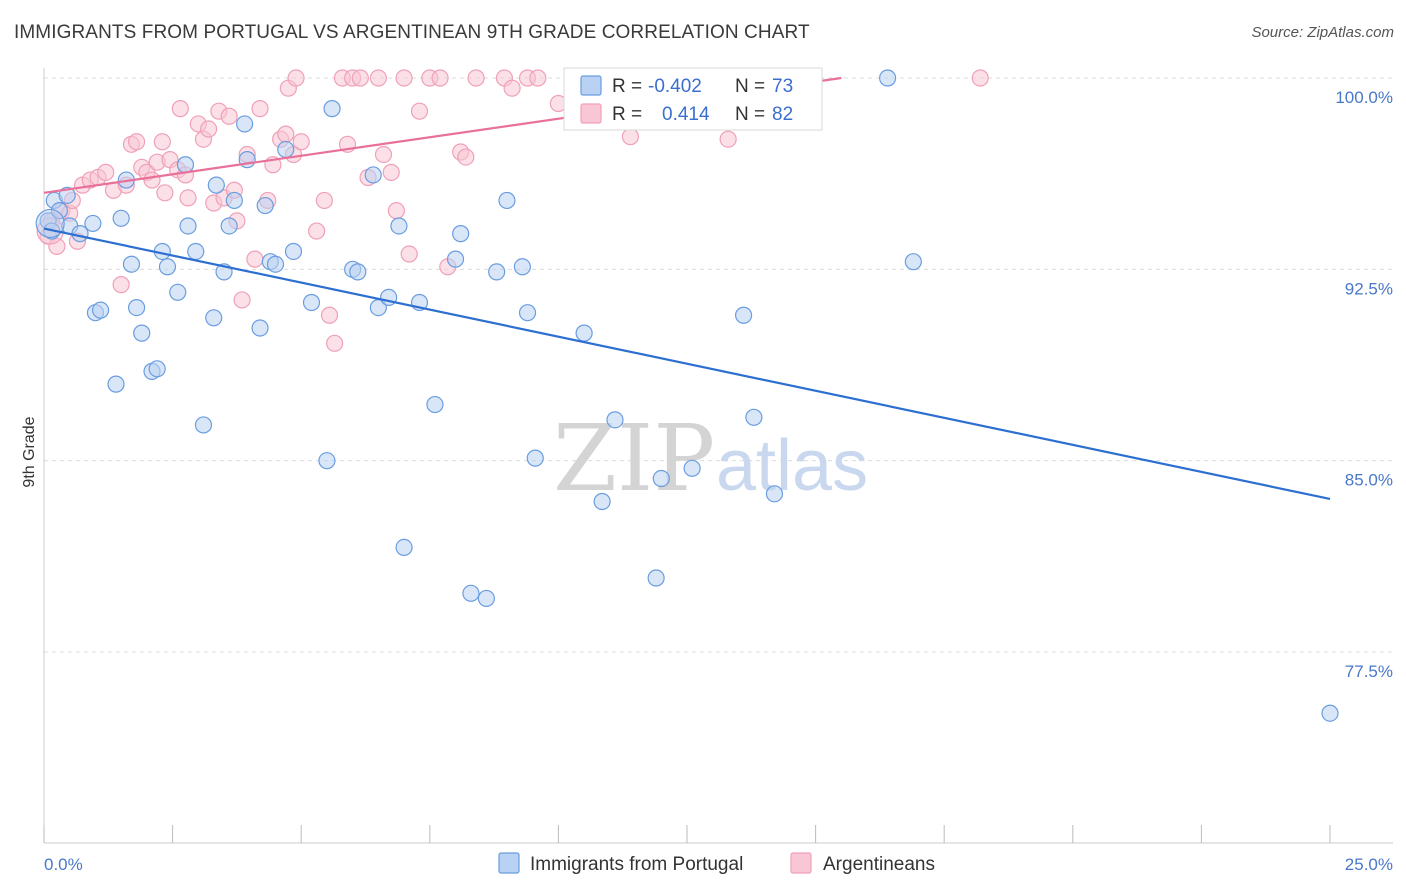 This screenshot has width=1406, height=892. What do you see at coordinates (627, 86) in the screenshot?
I see `legend-r-label-blue: R =` at bounding box center [627, 86].